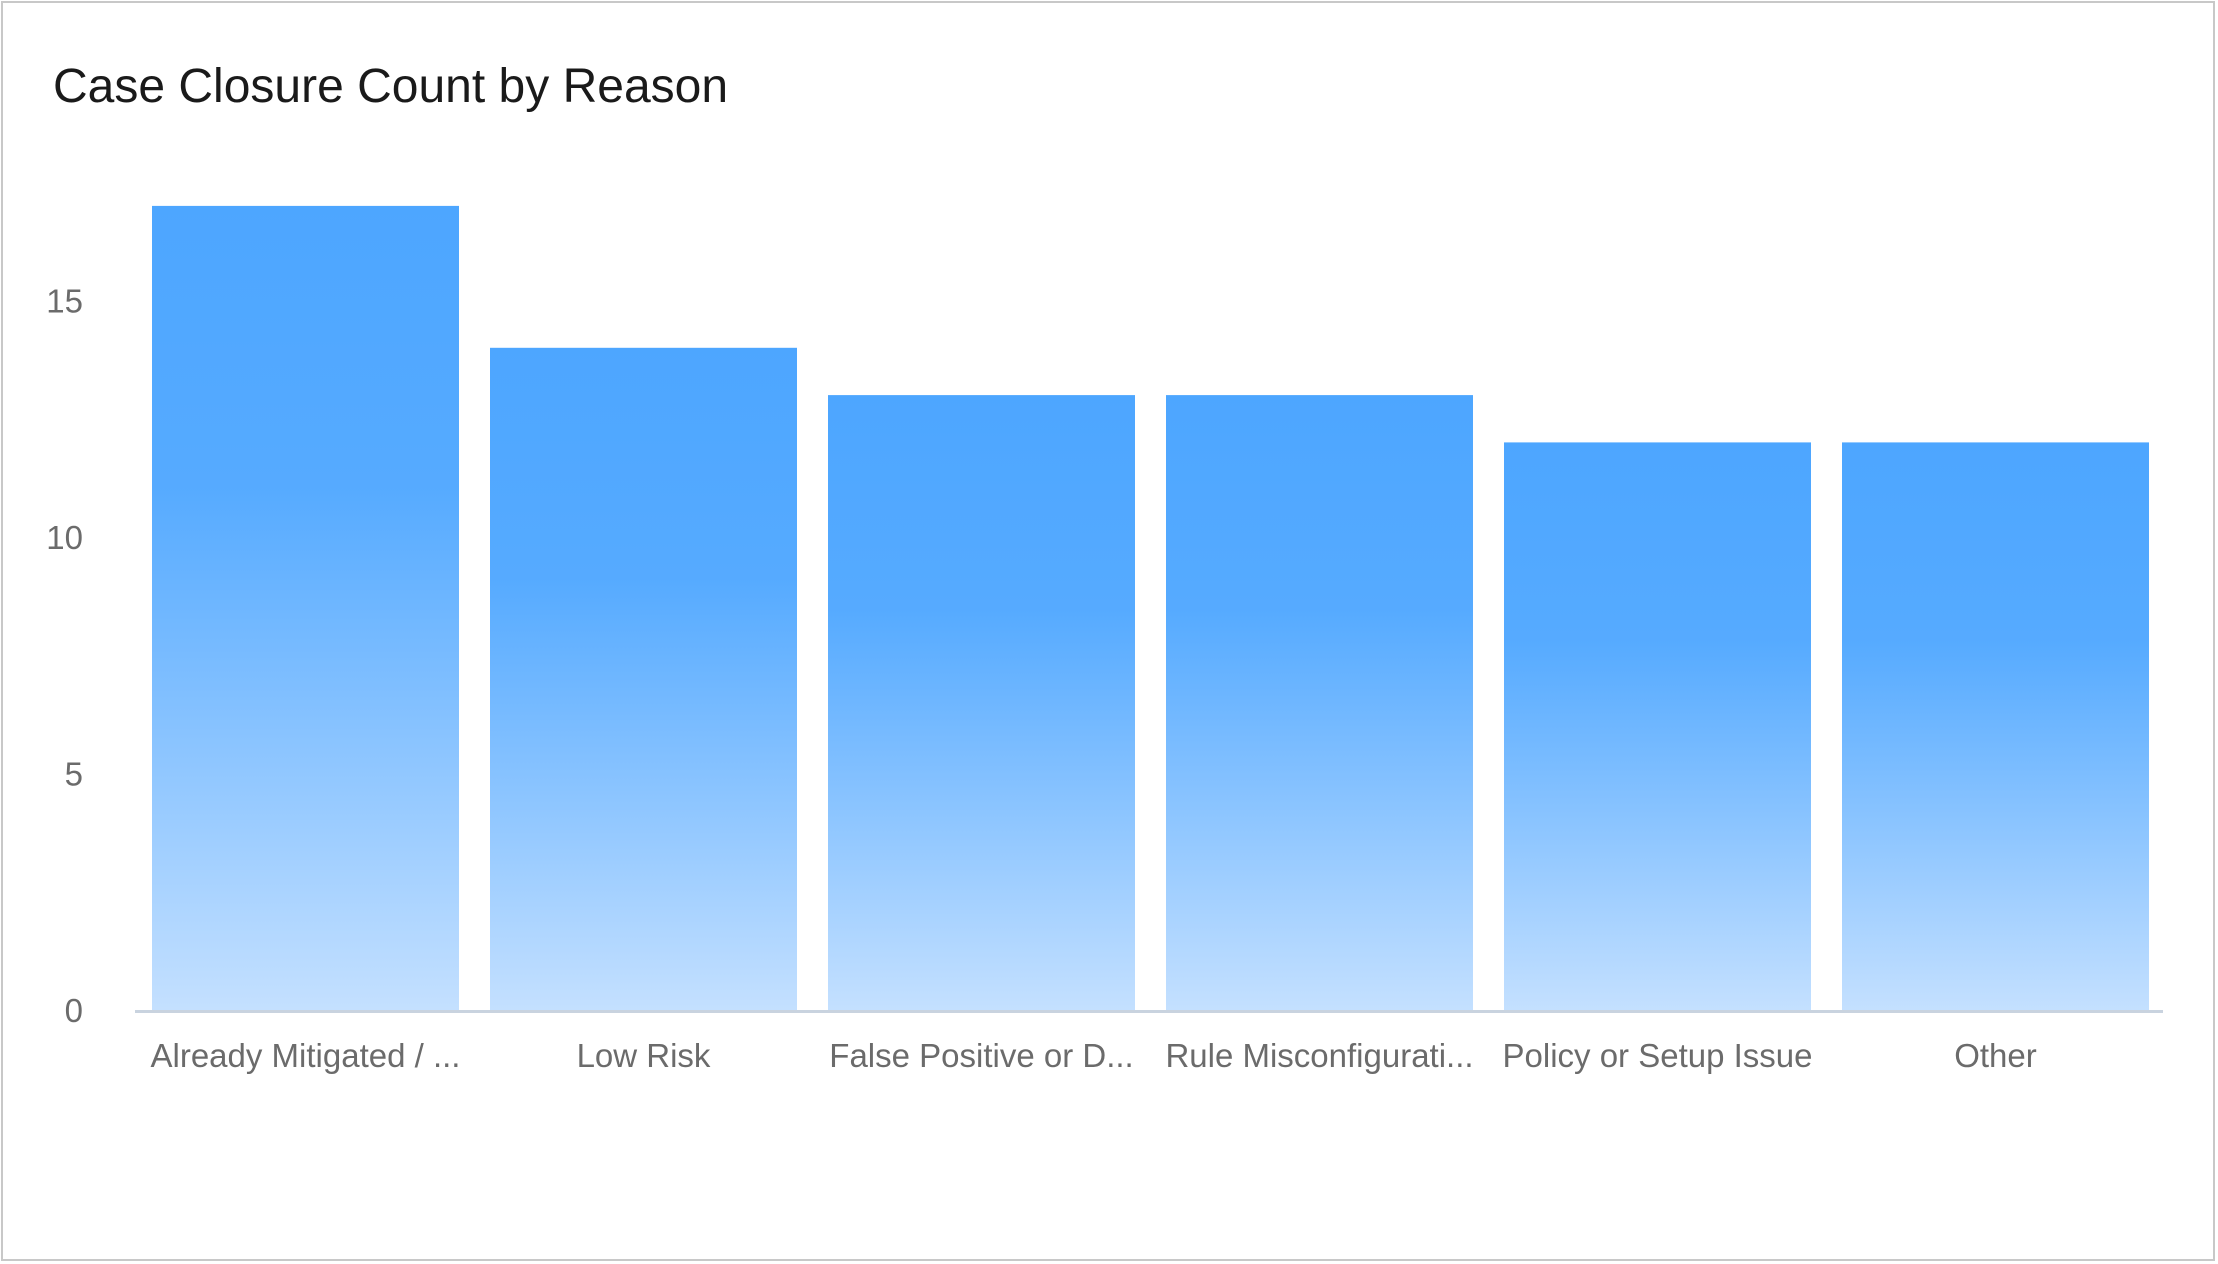  What do you see at coordinates (74, 774) in the screenshot?
I see `y-tick-label: 5` at bounding box center [74, 774].